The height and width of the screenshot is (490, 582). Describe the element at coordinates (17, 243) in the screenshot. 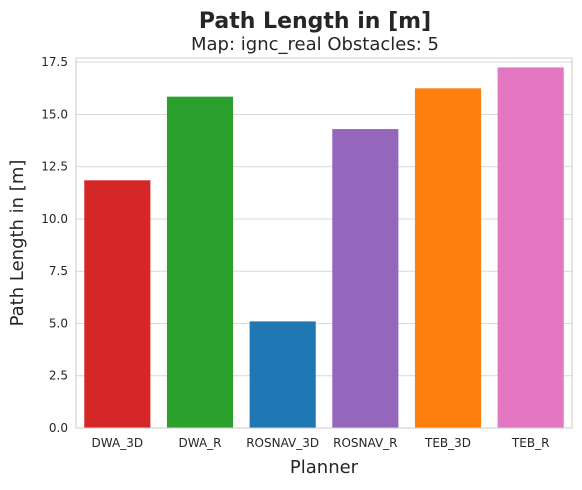

I see `y-axis-label: Path Length in [m]` at that location.